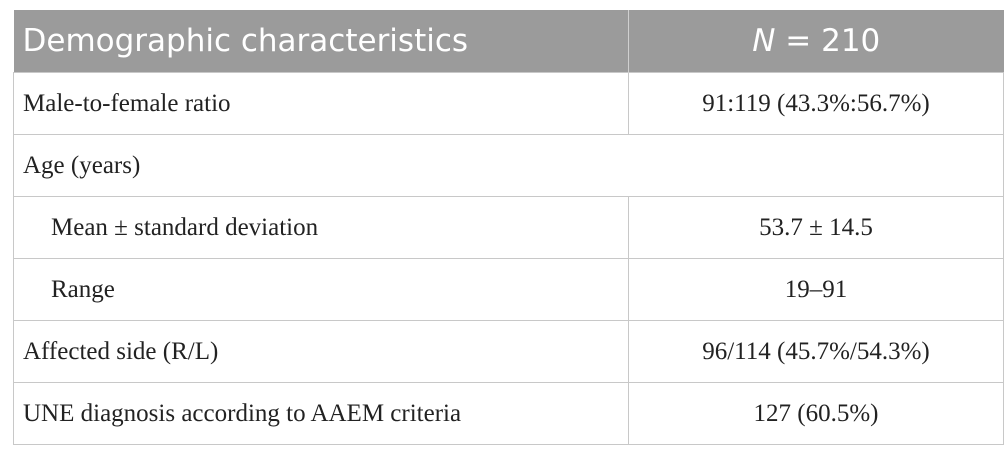 This screenshot has height=460, width=1005. Describe the element at coordinates (816, 103) in the screenshot. I see `row-value: 91:119 (43.3%:56.7%)` at that location.